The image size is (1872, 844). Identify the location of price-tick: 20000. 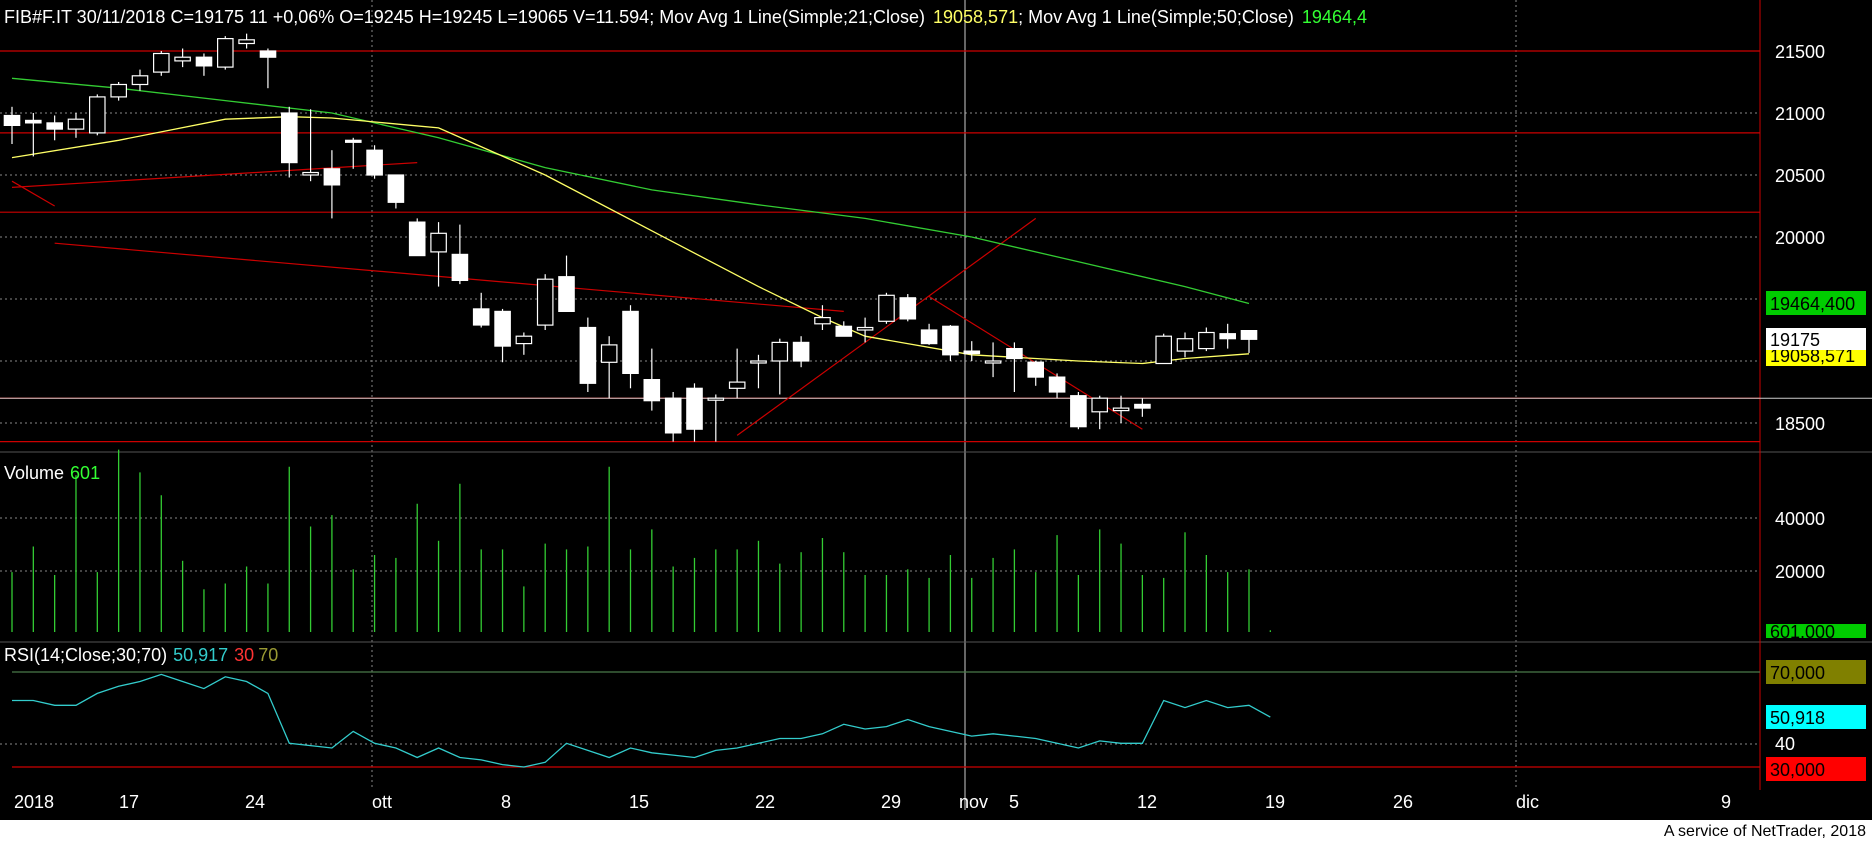
(1800, 238).